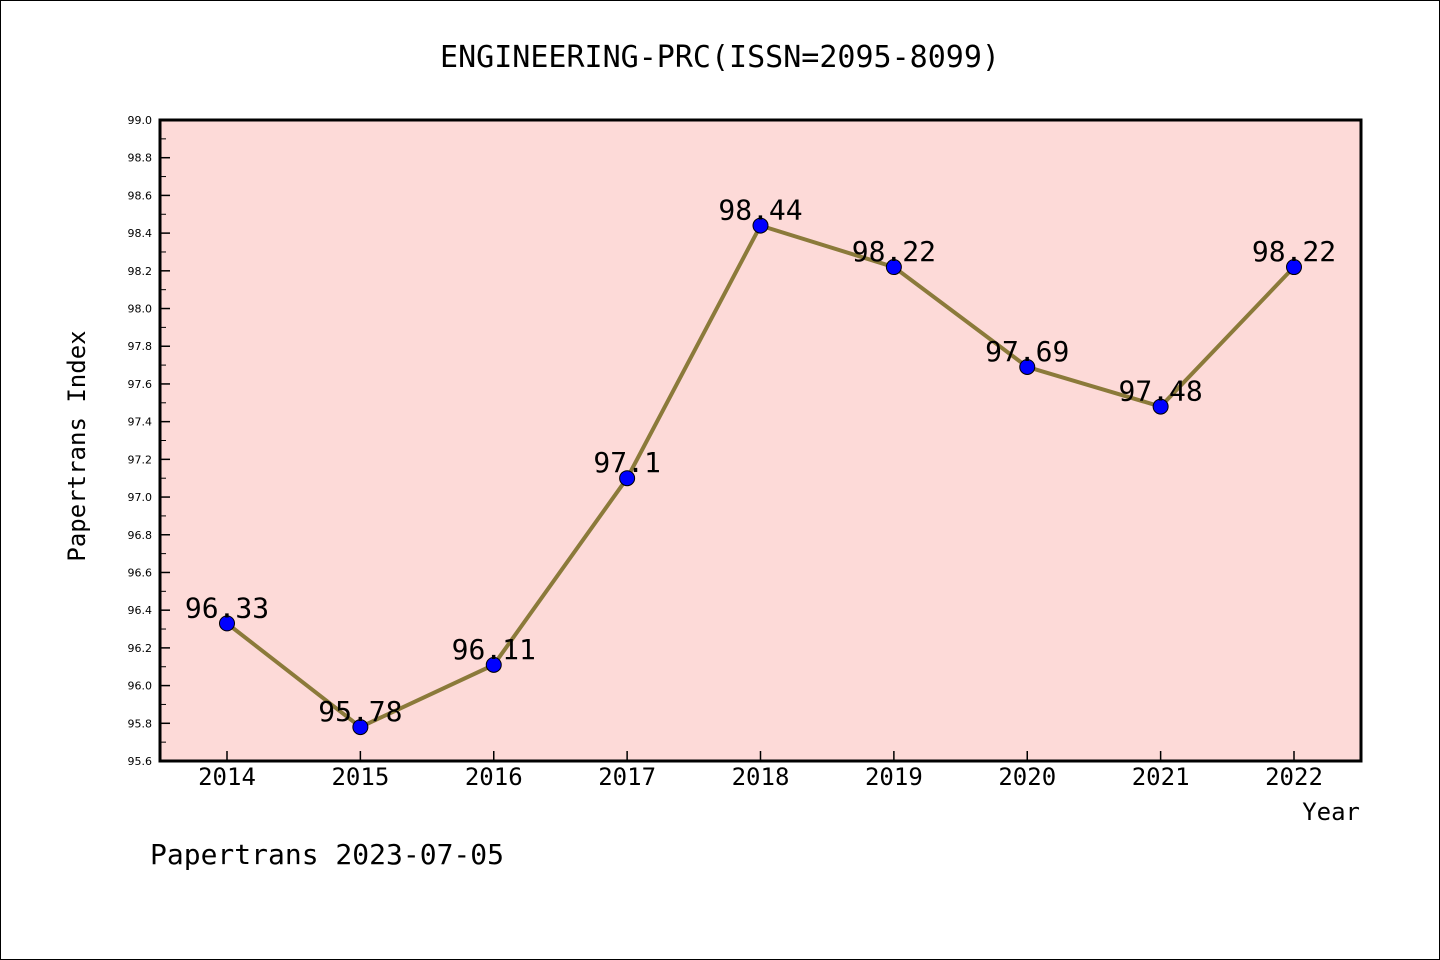 This screenshot has width=1440, height=960. Describe the element at coordinates (494, 649) in the screenshot. I see `data-label: 96.11` at that location.